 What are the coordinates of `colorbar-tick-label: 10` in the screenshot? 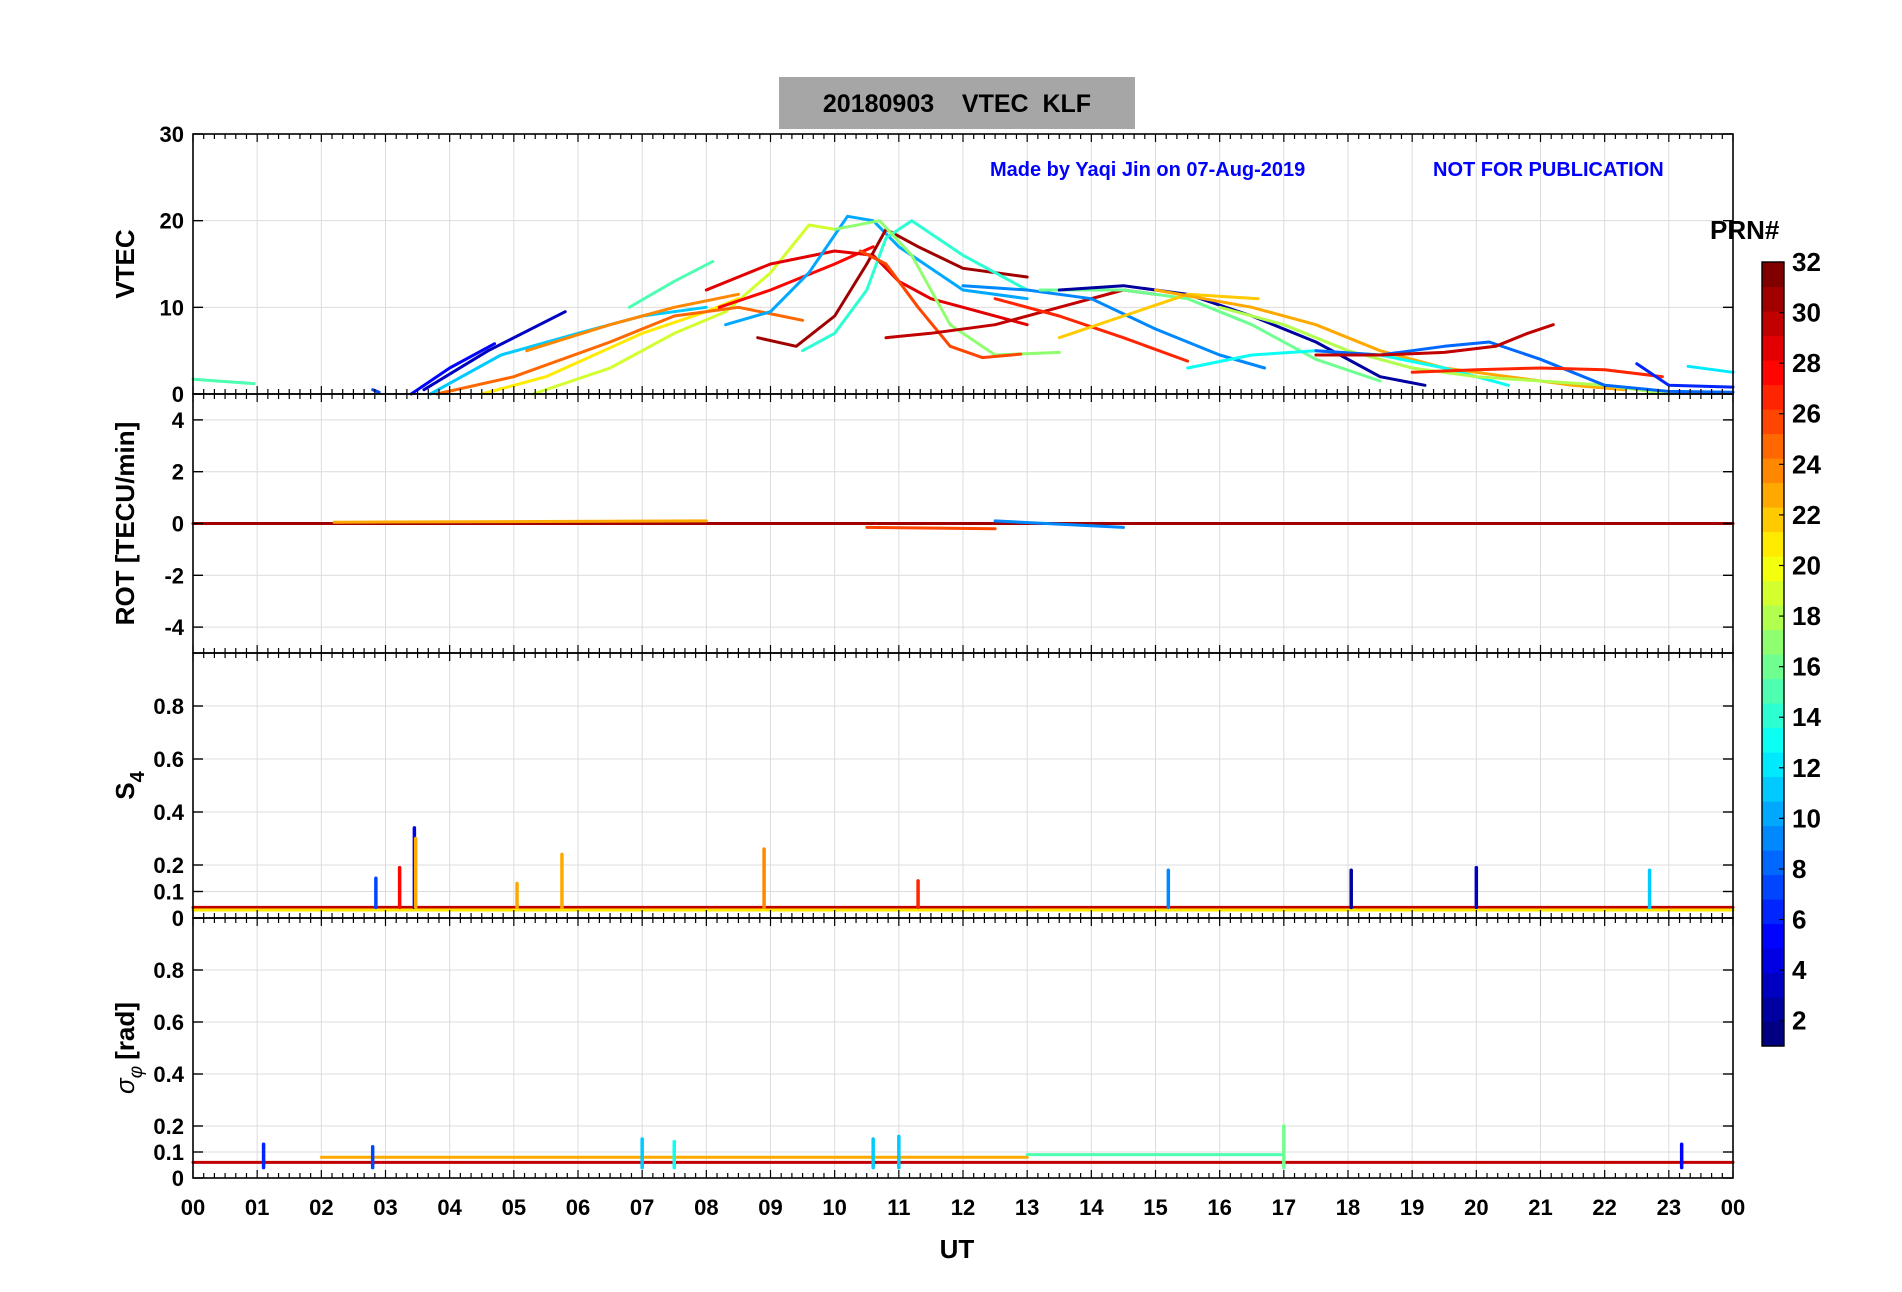 It's located at (1806, 818).